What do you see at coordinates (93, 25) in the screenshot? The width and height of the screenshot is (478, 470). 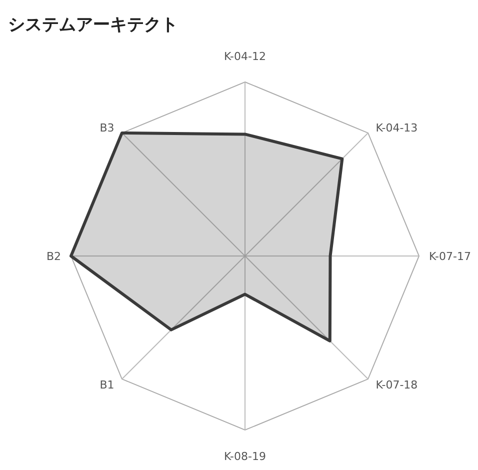 I see `chart-title: システムアーキテクト` at bounding box center [93, 25].